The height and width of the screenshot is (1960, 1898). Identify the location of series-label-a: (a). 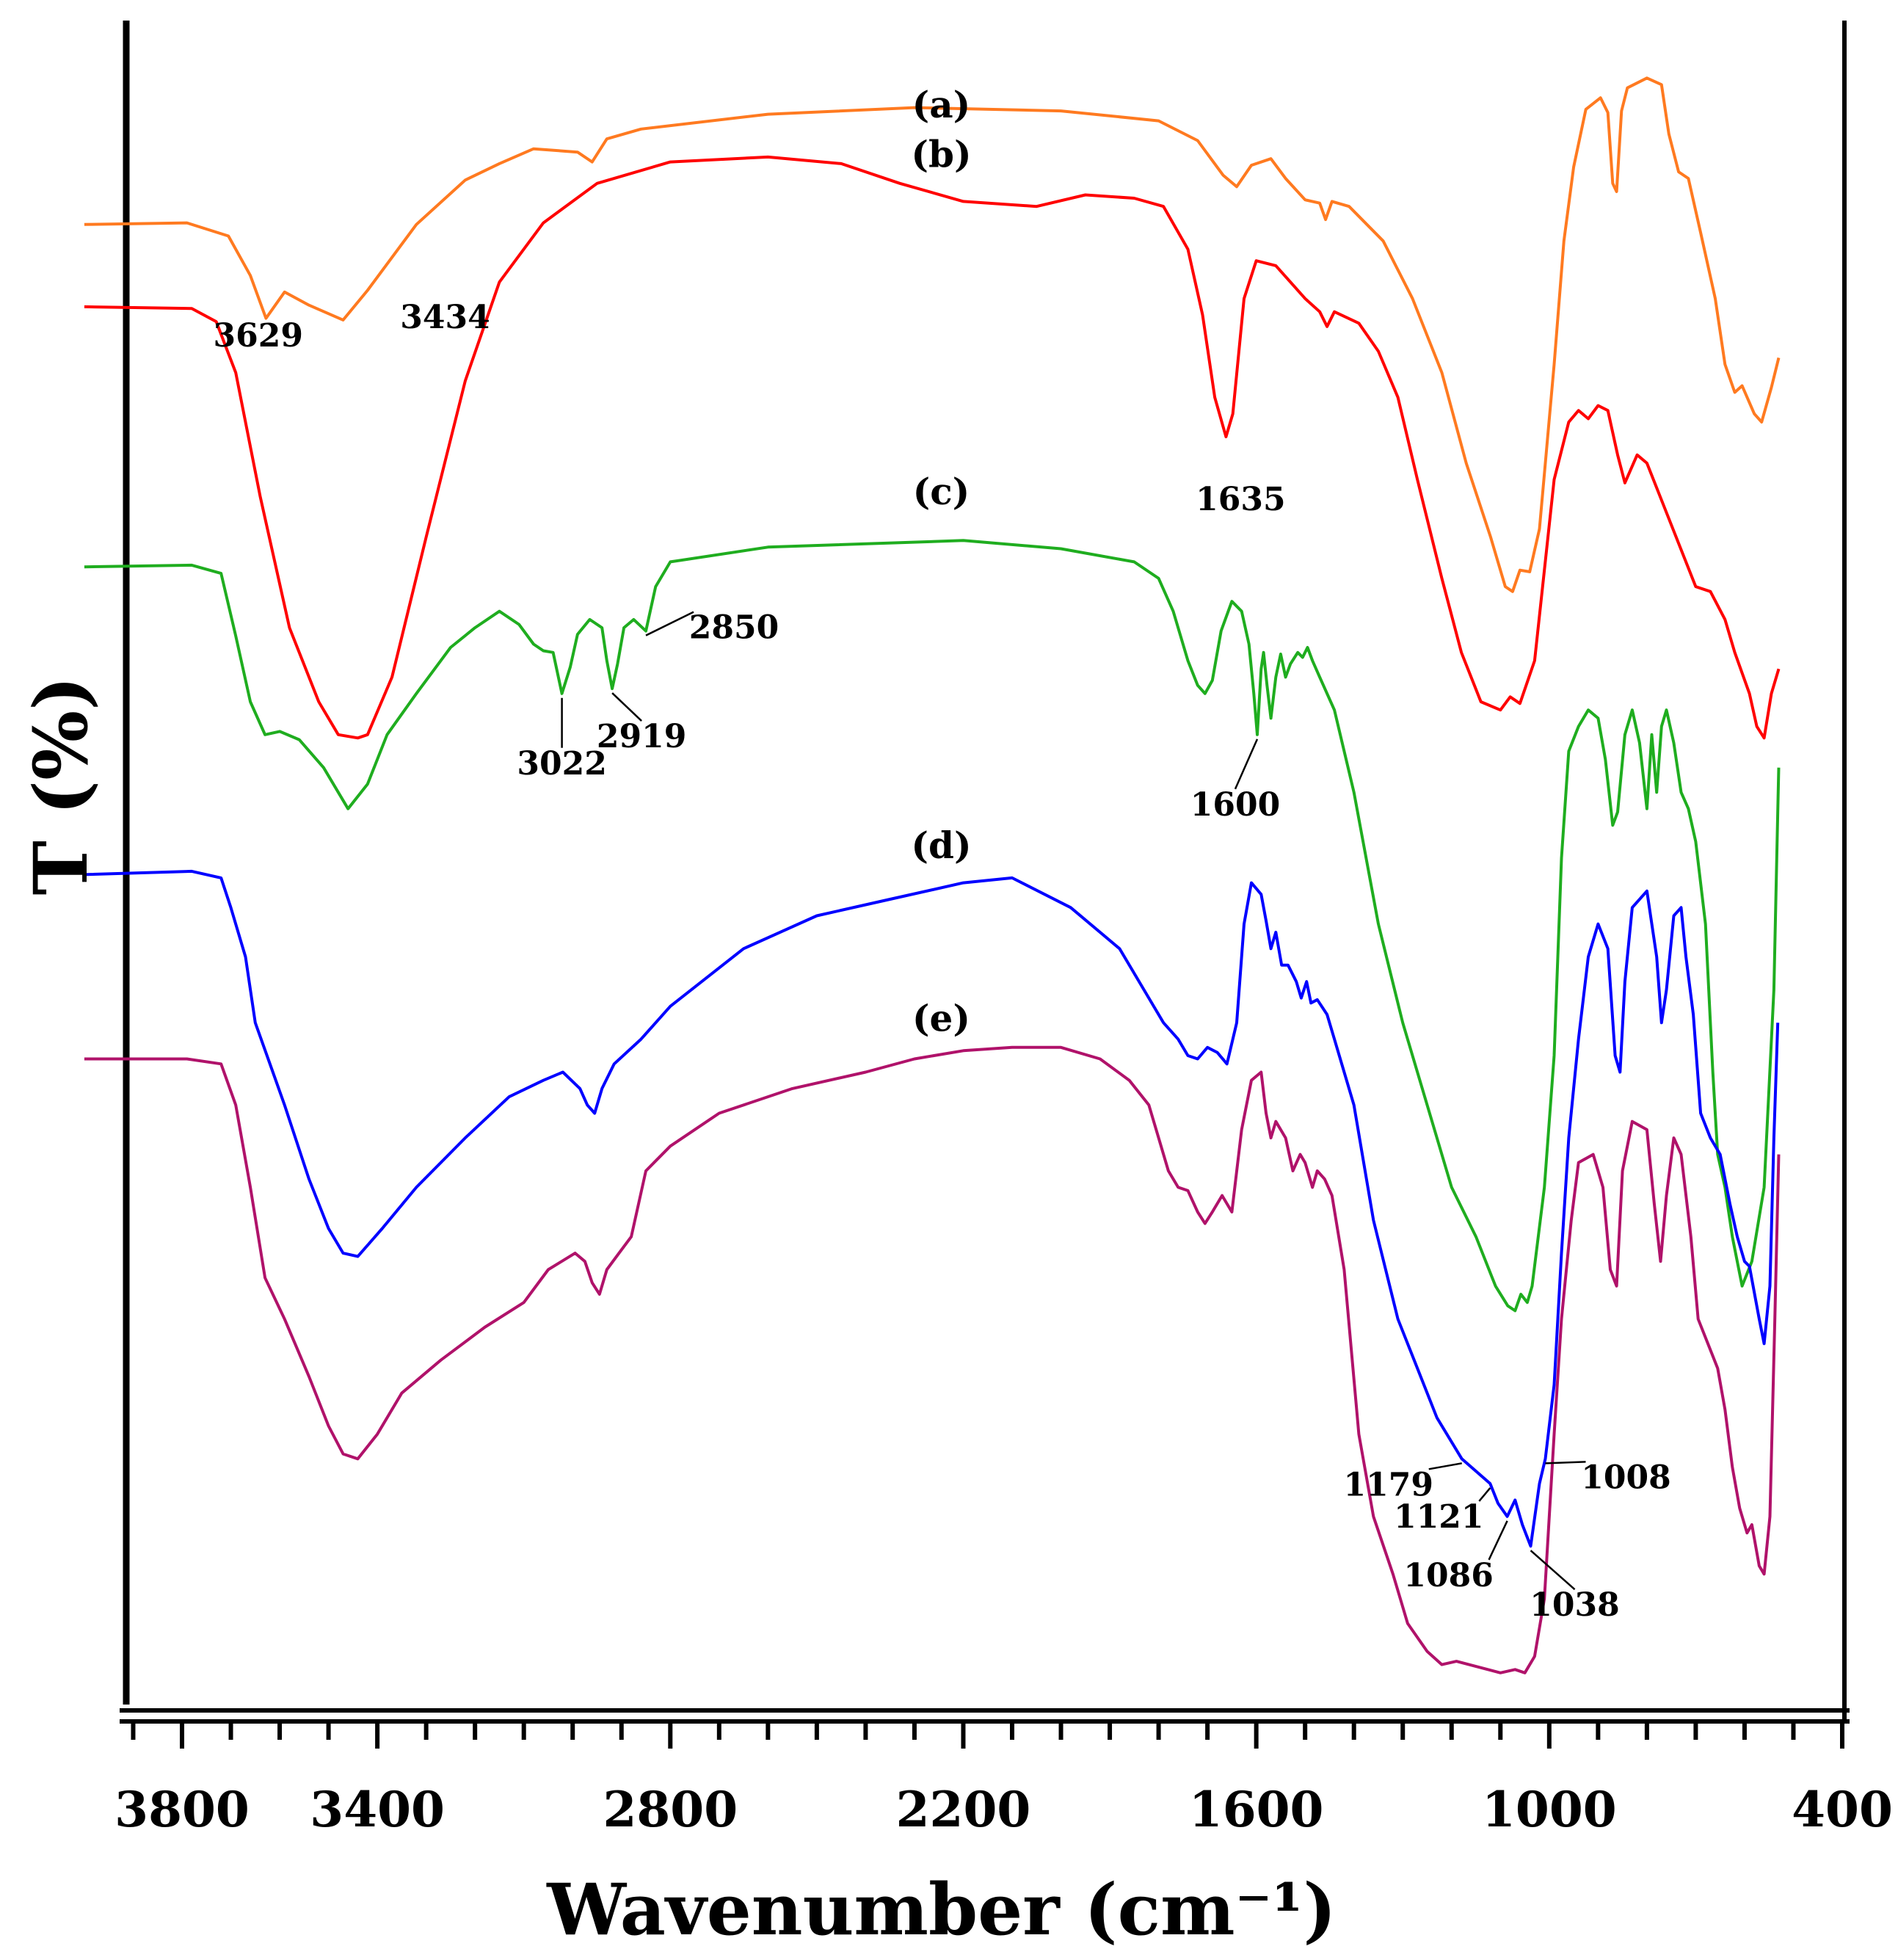
(941, 104).